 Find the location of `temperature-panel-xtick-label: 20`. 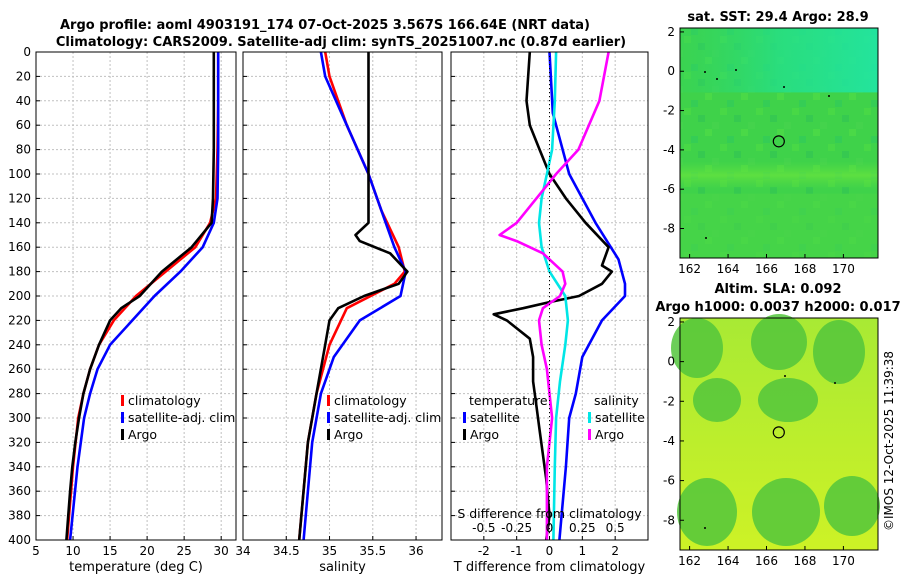

temperature-panel-xtick-label: 20 is located at coordinates (146, 551).